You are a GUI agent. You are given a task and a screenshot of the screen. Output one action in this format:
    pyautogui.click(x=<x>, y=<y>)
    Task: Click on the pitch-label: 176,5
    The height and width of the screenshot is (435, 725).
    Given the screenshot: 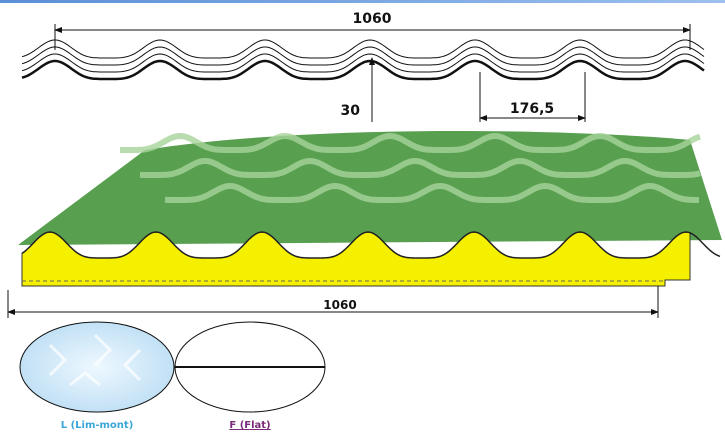 What is the action you would take?
    pyautogui.click(x=532, y=109)
    